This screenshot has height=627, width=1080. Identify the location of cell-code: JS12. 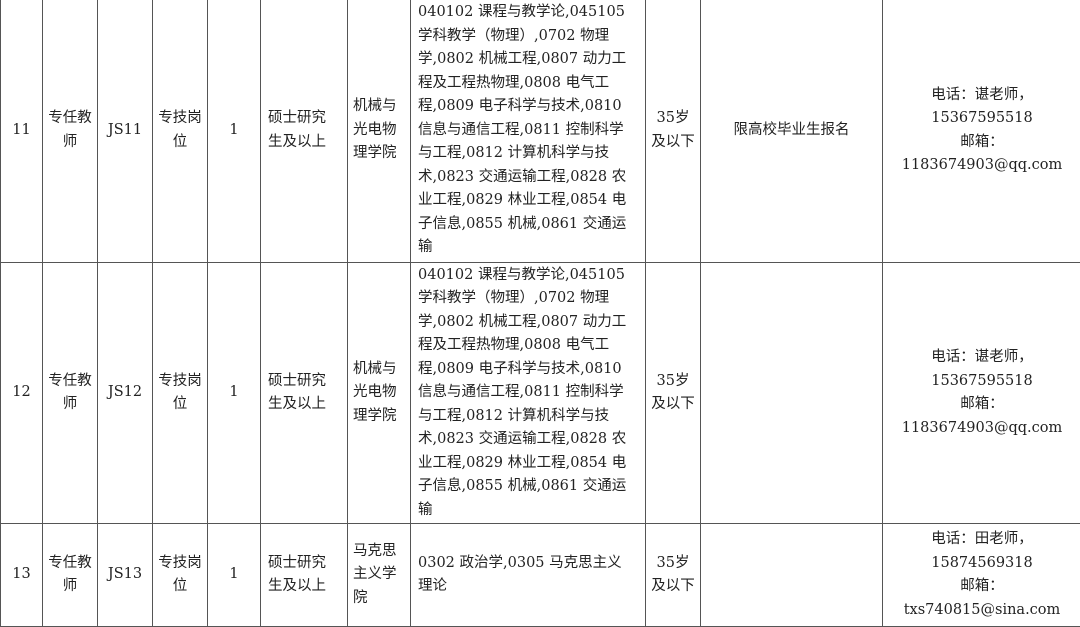
(125, 393).